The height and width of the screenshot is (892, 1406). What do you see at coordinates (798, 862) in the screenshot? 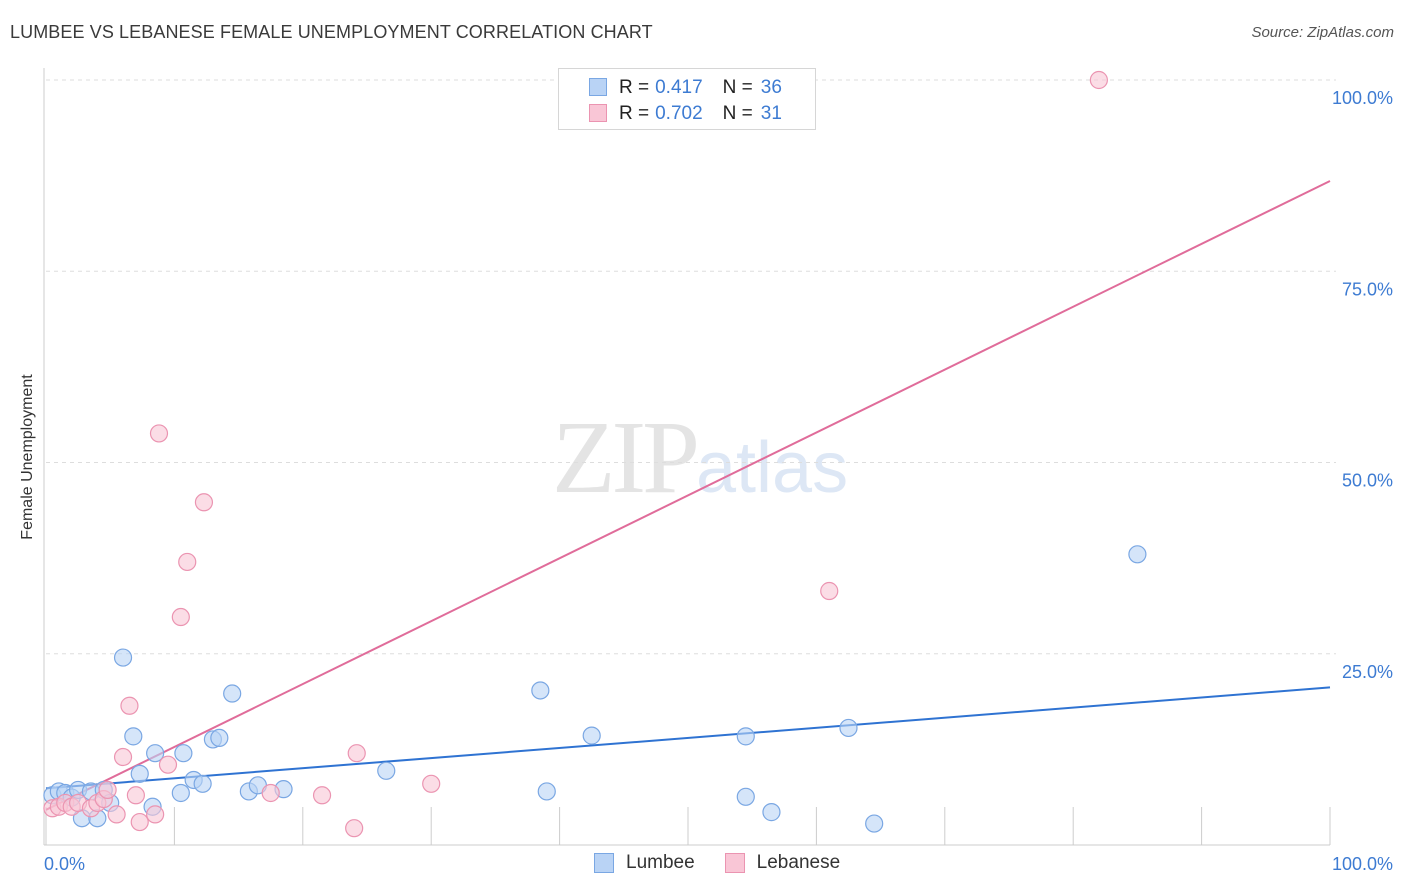
I see `legend-label-lebanese: Lebanese` at bounding box center [798, 862].